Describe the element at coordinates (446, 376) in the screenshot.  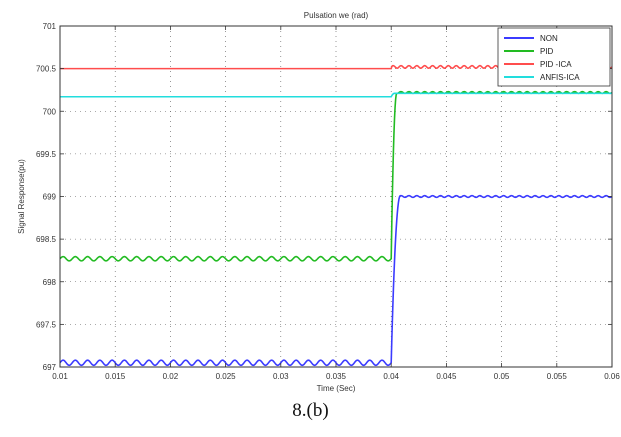
I see `x-tick-label: 0.045` at that location.